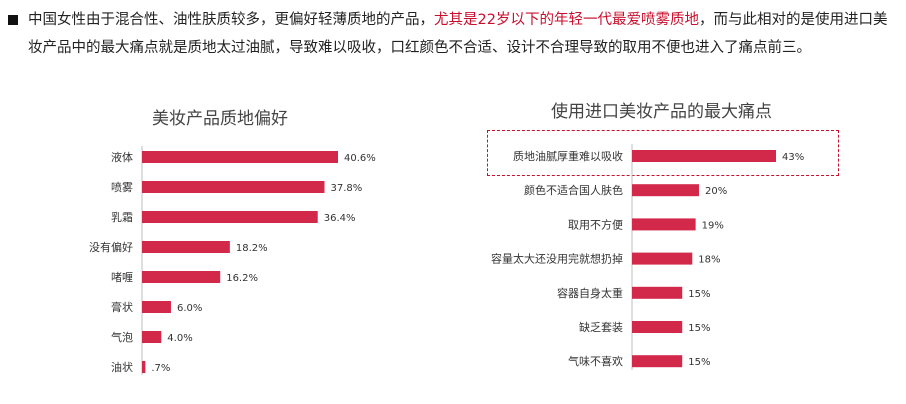 Image resolution: width=906 pixels, height=404 pixels. I want to click on painpoint-category-label: 容量太大还没用完就想扔掉, so click(557, 259).